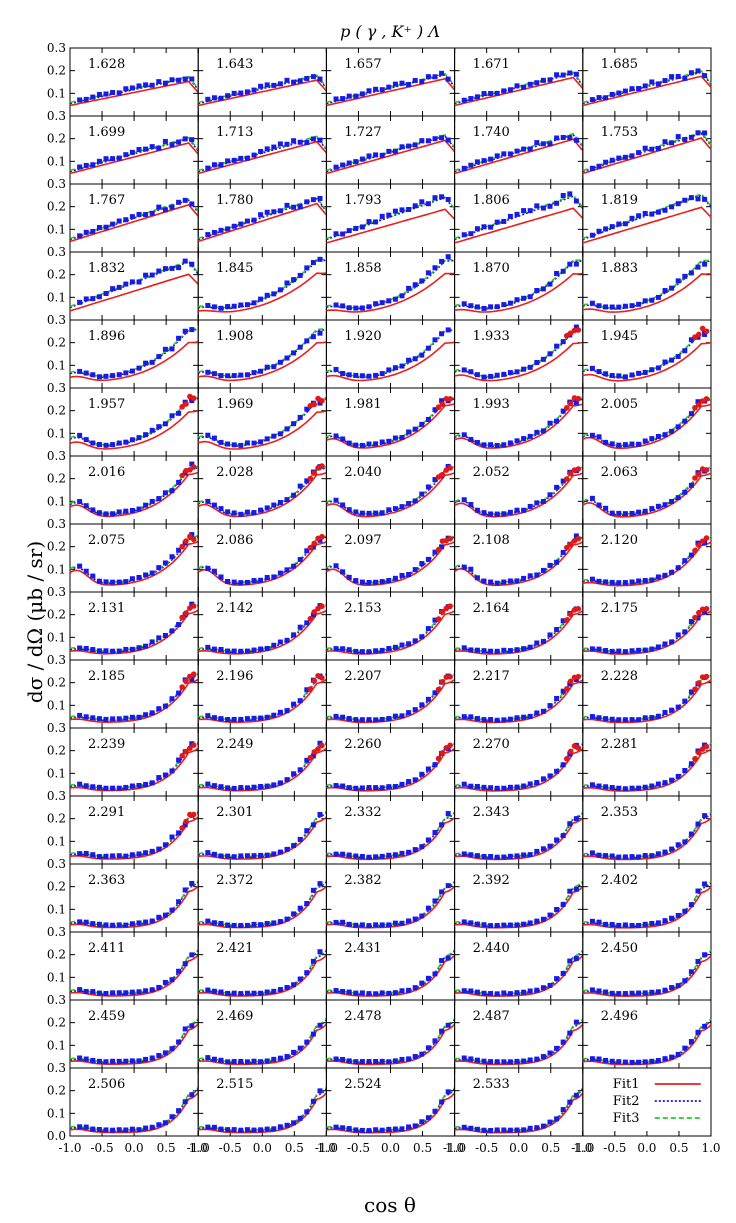 This screenshot has width=736, height=1223. I want to click on panel: 1.993, so click(519, 422).